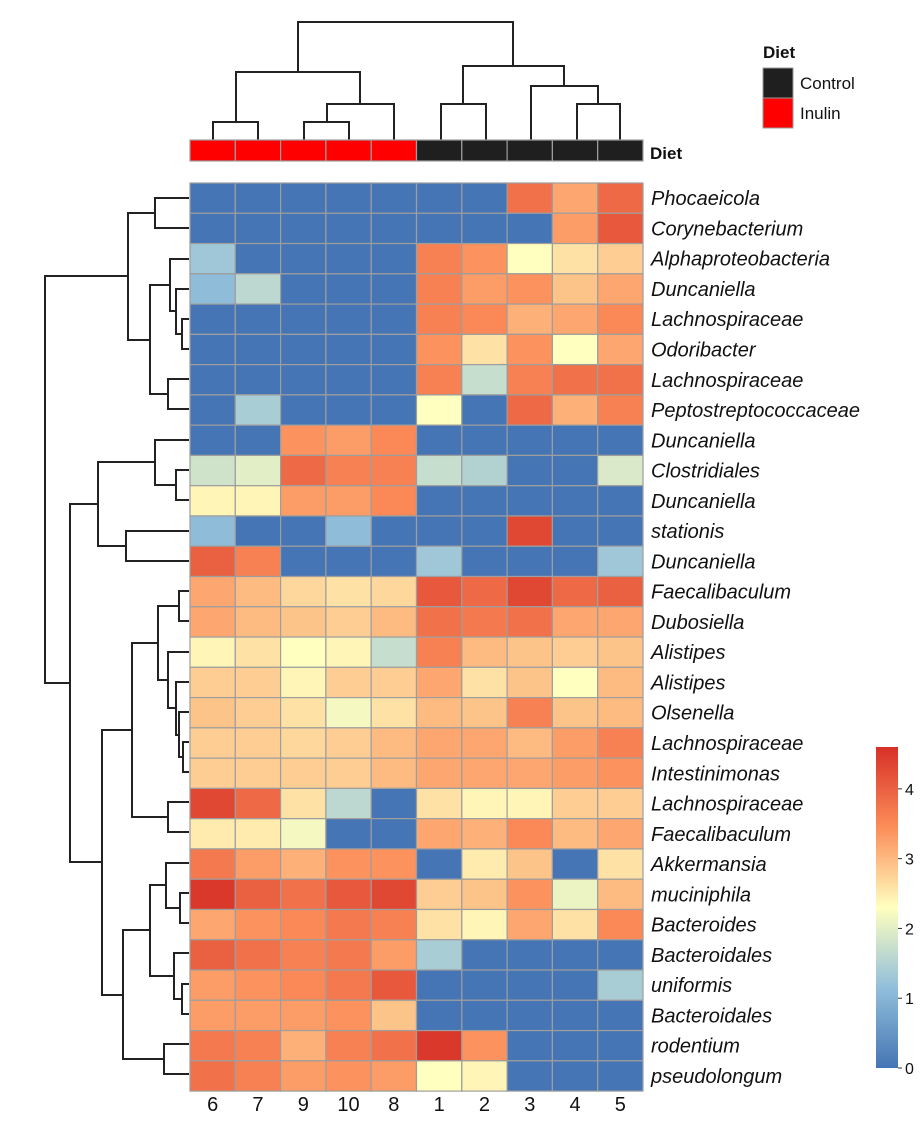 The height and width of the screenshot is (1129, 924). Describe the element at coordinates (708, 865) in the screenshot. I see `row-label: Akkermansia` at that location.